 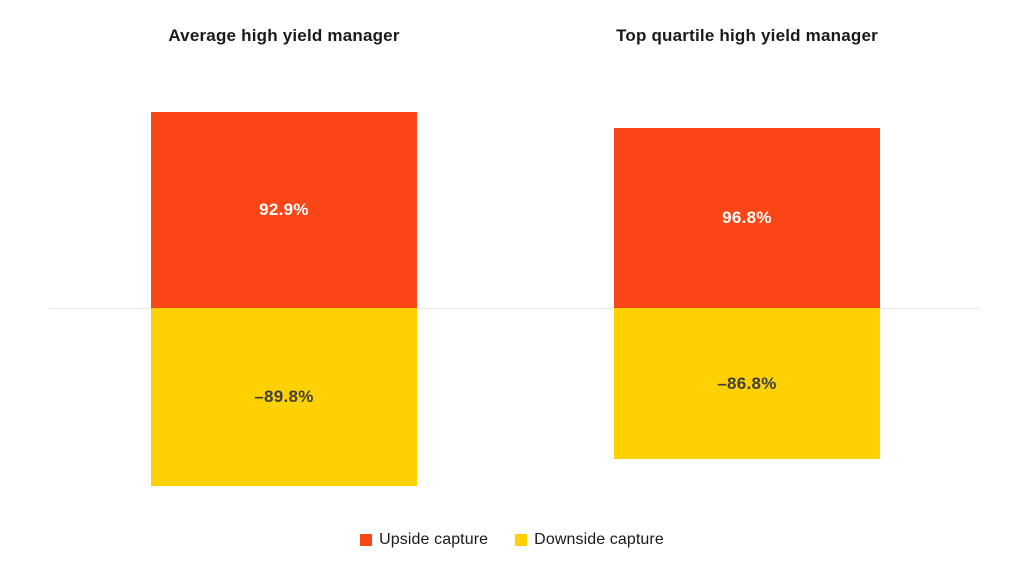 What do you see at coordinates (434, 539) in the screenshot?
I see `legend-label-upside: Upside capture` at bounding box center [434, 539].